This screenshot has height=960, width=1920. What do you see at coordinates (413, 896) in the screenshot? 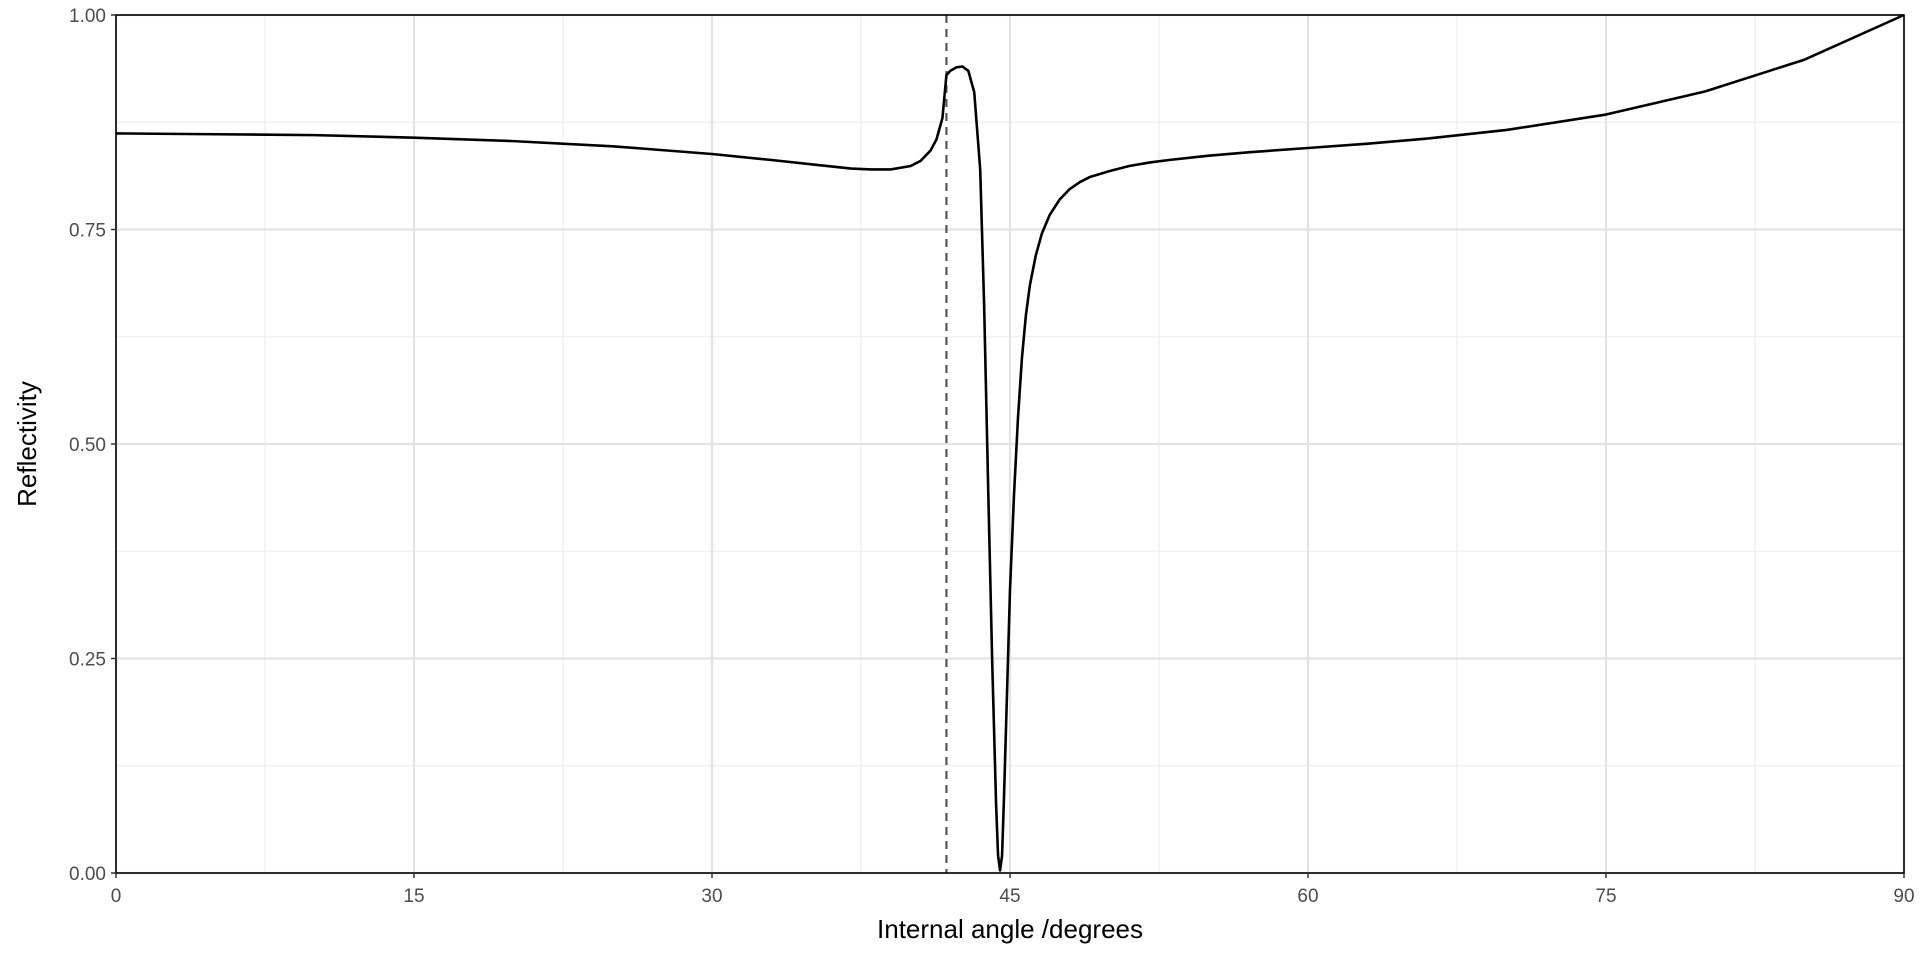
I see `x-tick-label: 15` at bounding box center [413, 896].